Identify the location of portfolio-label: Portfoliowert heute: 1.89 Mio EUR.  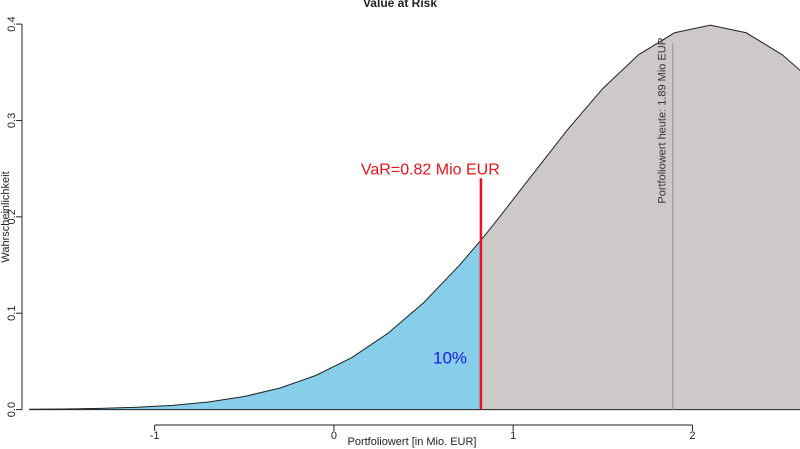
(663, 120).